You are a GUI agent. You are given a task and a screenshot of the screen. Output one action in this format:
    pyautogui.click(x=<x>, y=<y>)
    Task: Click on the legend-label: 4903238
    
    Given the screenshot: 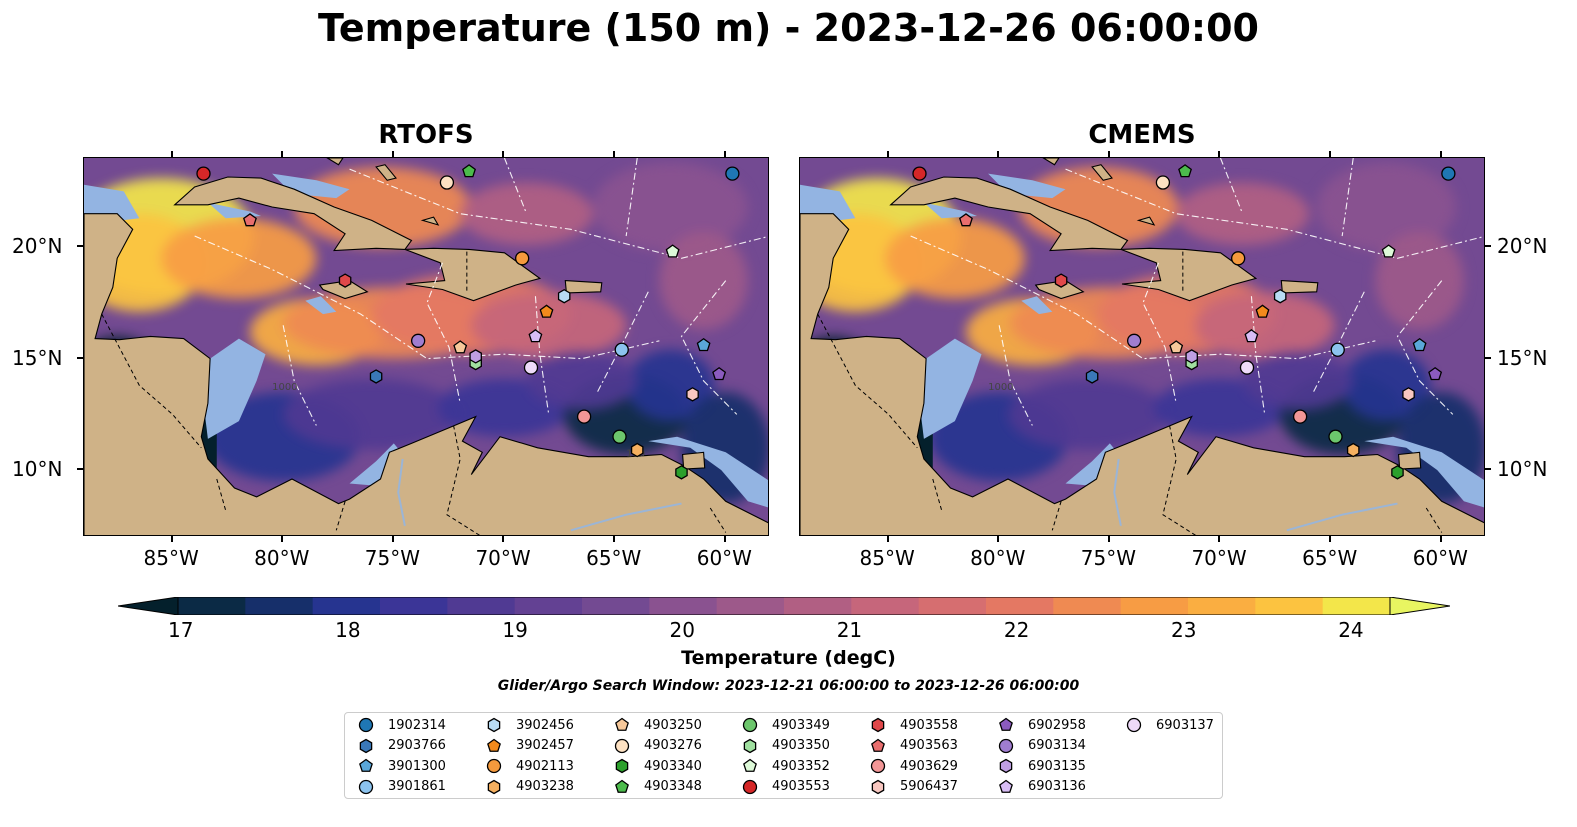 What is the action you would take?
    pyautogui.click(x=545, y=786)
    